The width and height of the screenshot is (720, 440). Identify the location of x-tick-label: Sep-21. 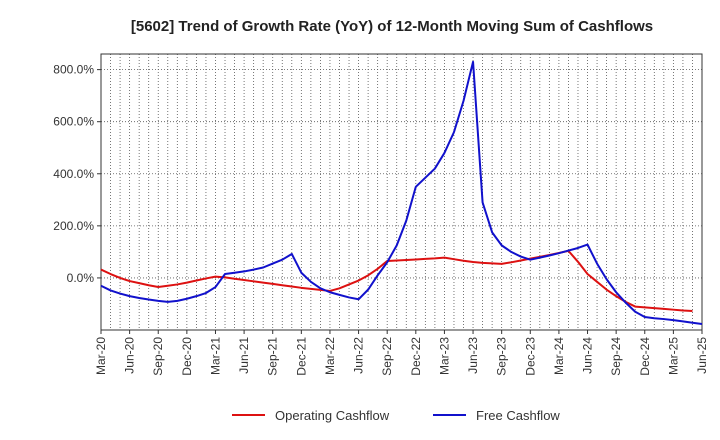
(273, 356).